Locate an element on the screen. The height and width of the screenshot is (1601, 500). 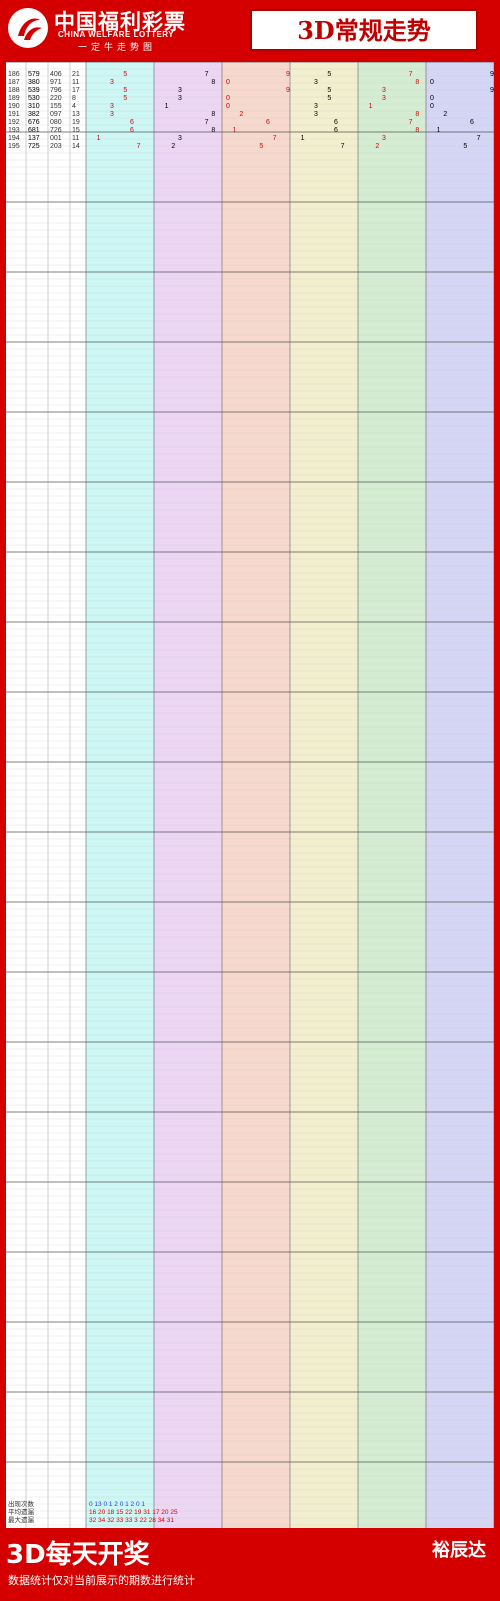
row-test: 726 is located at coordinates (56, 130).